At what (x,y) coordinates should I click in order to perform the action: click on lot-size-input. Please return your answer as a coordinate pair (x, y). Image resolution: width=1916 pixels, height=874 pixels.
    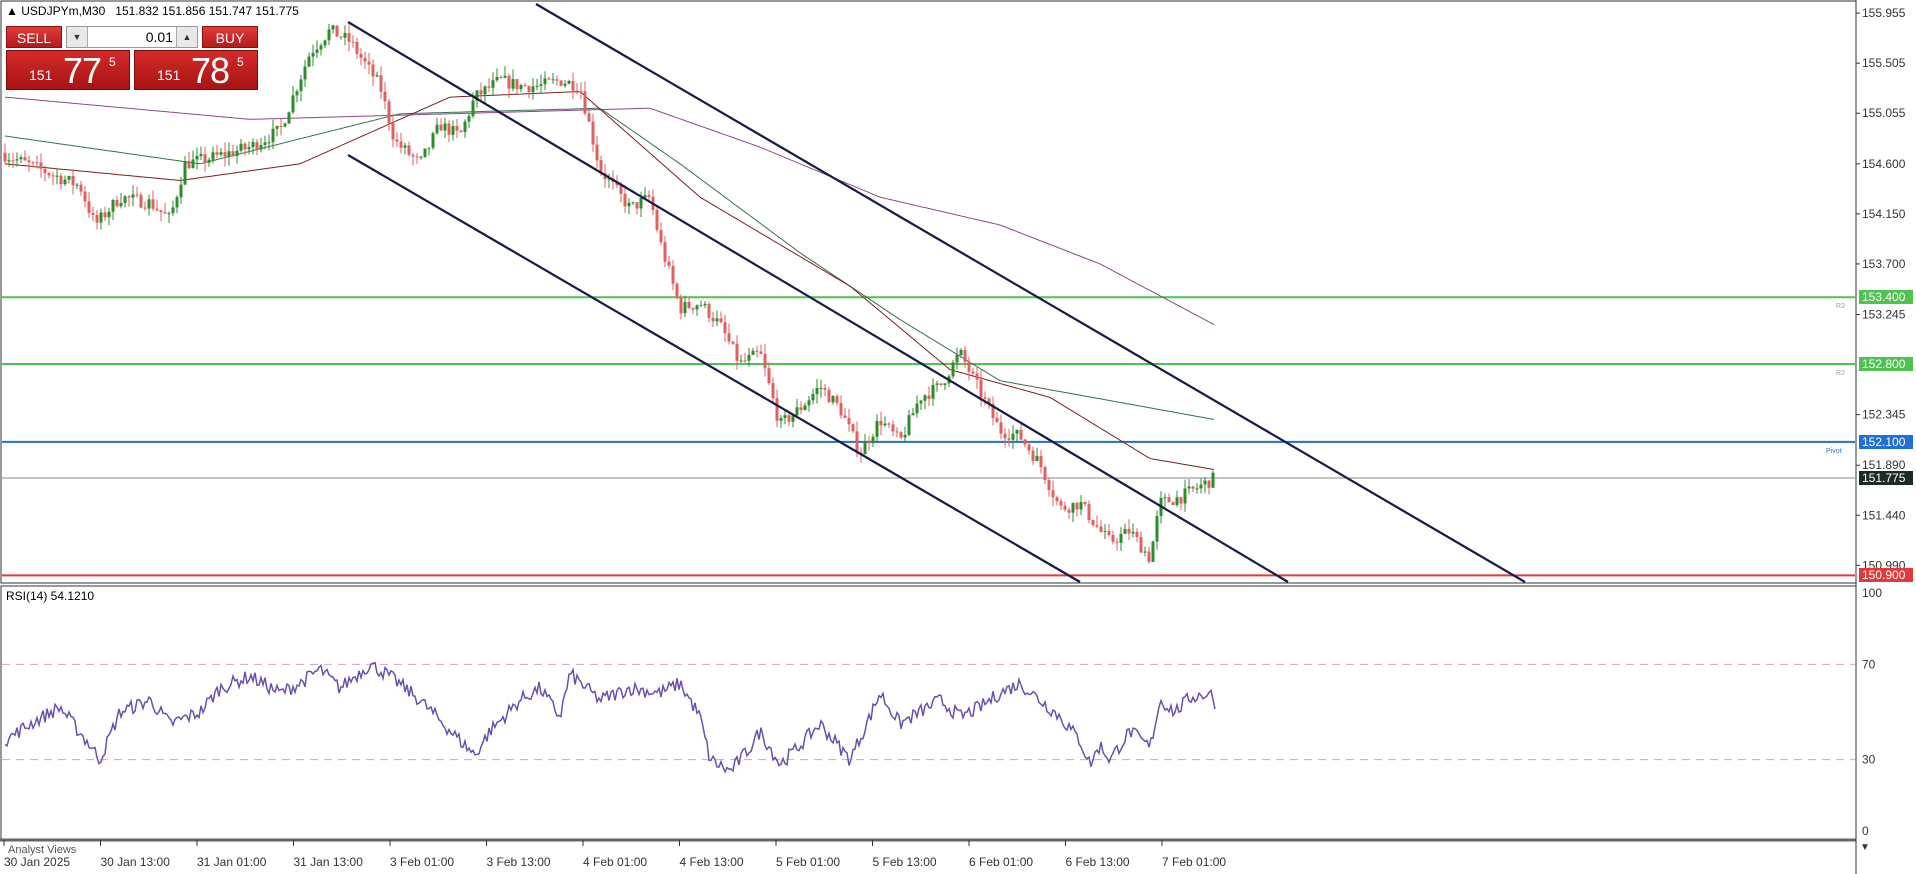
    Looking at the image, I should click on (131, 37).